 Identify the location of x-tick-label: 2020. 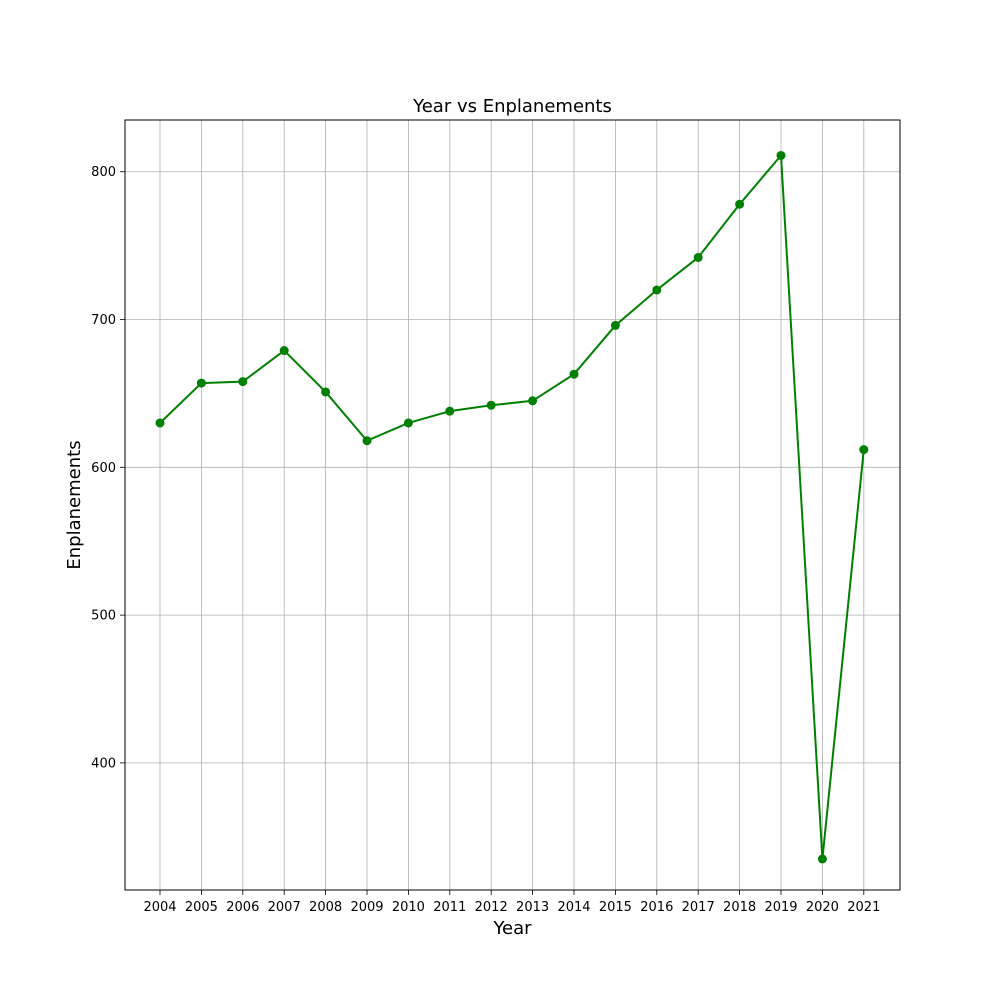
(822, 907).